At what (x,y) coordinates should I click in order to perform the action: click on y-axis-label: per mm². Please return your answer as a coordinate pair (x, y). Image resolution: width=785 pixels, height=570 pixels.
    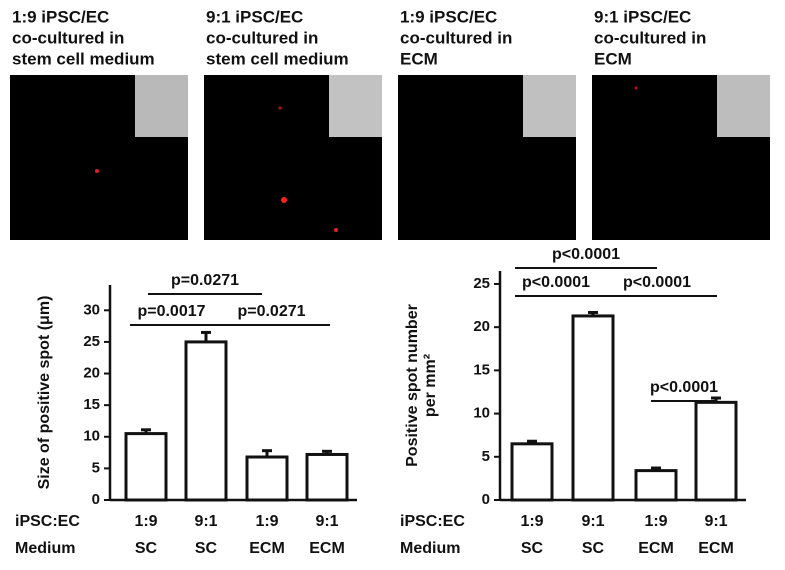
    Looking at the image, I should click on (430, 385).